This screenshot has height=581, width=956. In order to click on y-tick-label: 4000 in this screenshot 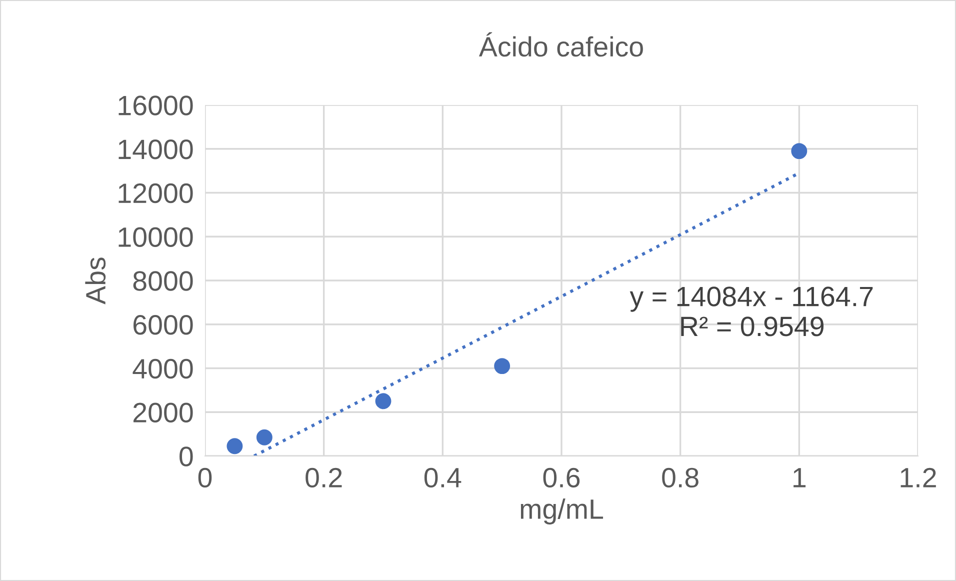, I will do `click(162, 368)`.